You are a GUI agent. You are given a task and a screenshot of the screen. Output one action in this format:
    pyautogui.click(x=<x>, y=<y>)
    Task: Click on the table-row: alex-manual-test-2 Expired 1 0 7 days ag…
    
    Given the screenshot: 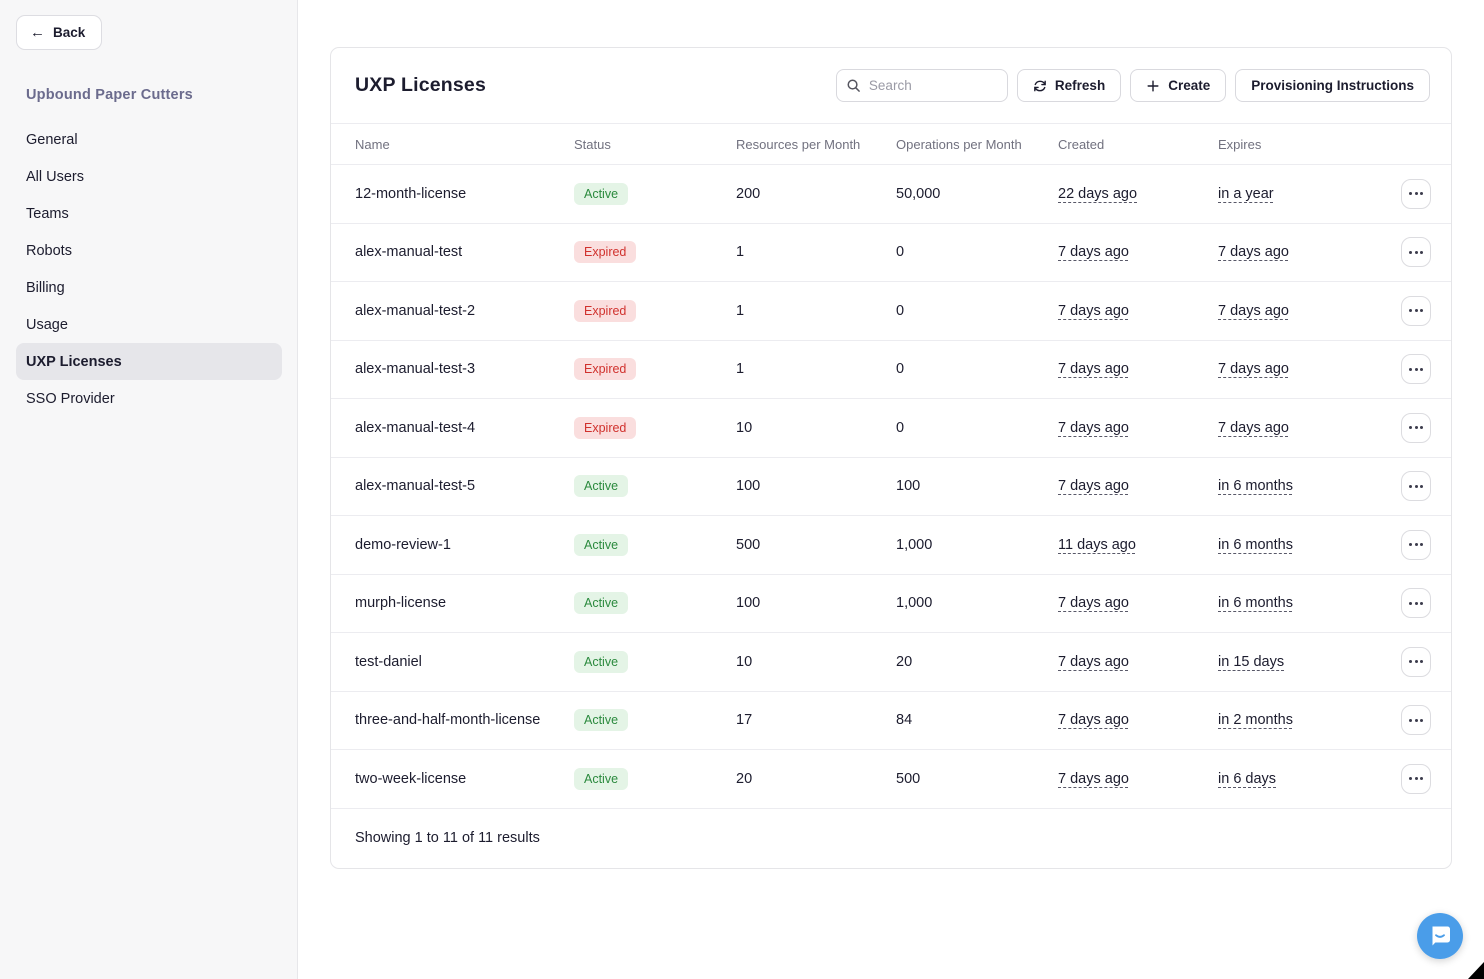 What is the action you would take?
    pyautogui.click(x=891, y=311)
    